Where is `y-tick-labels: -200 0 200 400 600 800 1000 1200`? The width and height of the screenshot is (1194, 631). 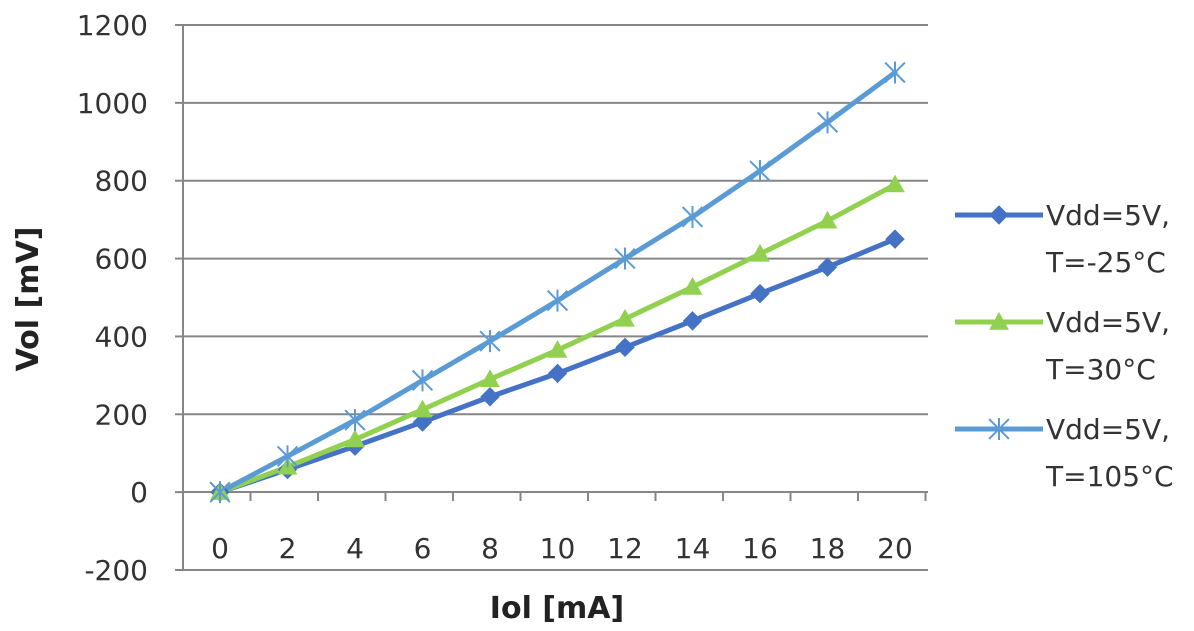 y-tick-labels: -200 0 200 400 600 800 1000 1200 is located at coordinates (112, 298).